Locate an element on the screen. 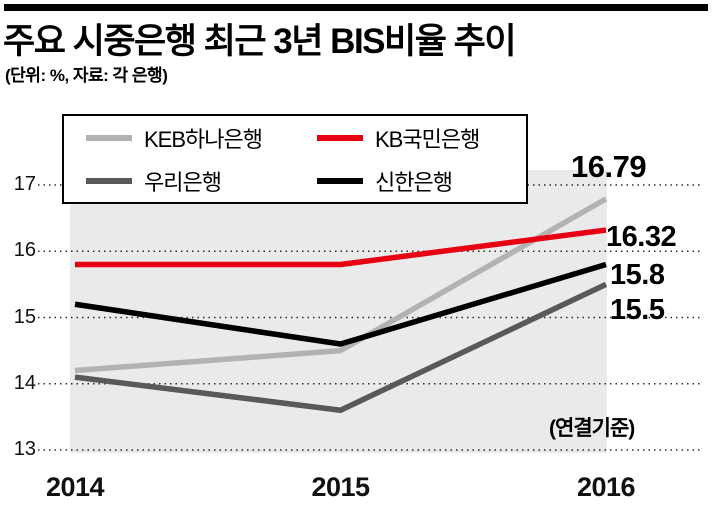 This screenshot has width=712, height=519. unit-source-note: (단위: %, 자료: 각 은행) is located at coordinates (86, 75).